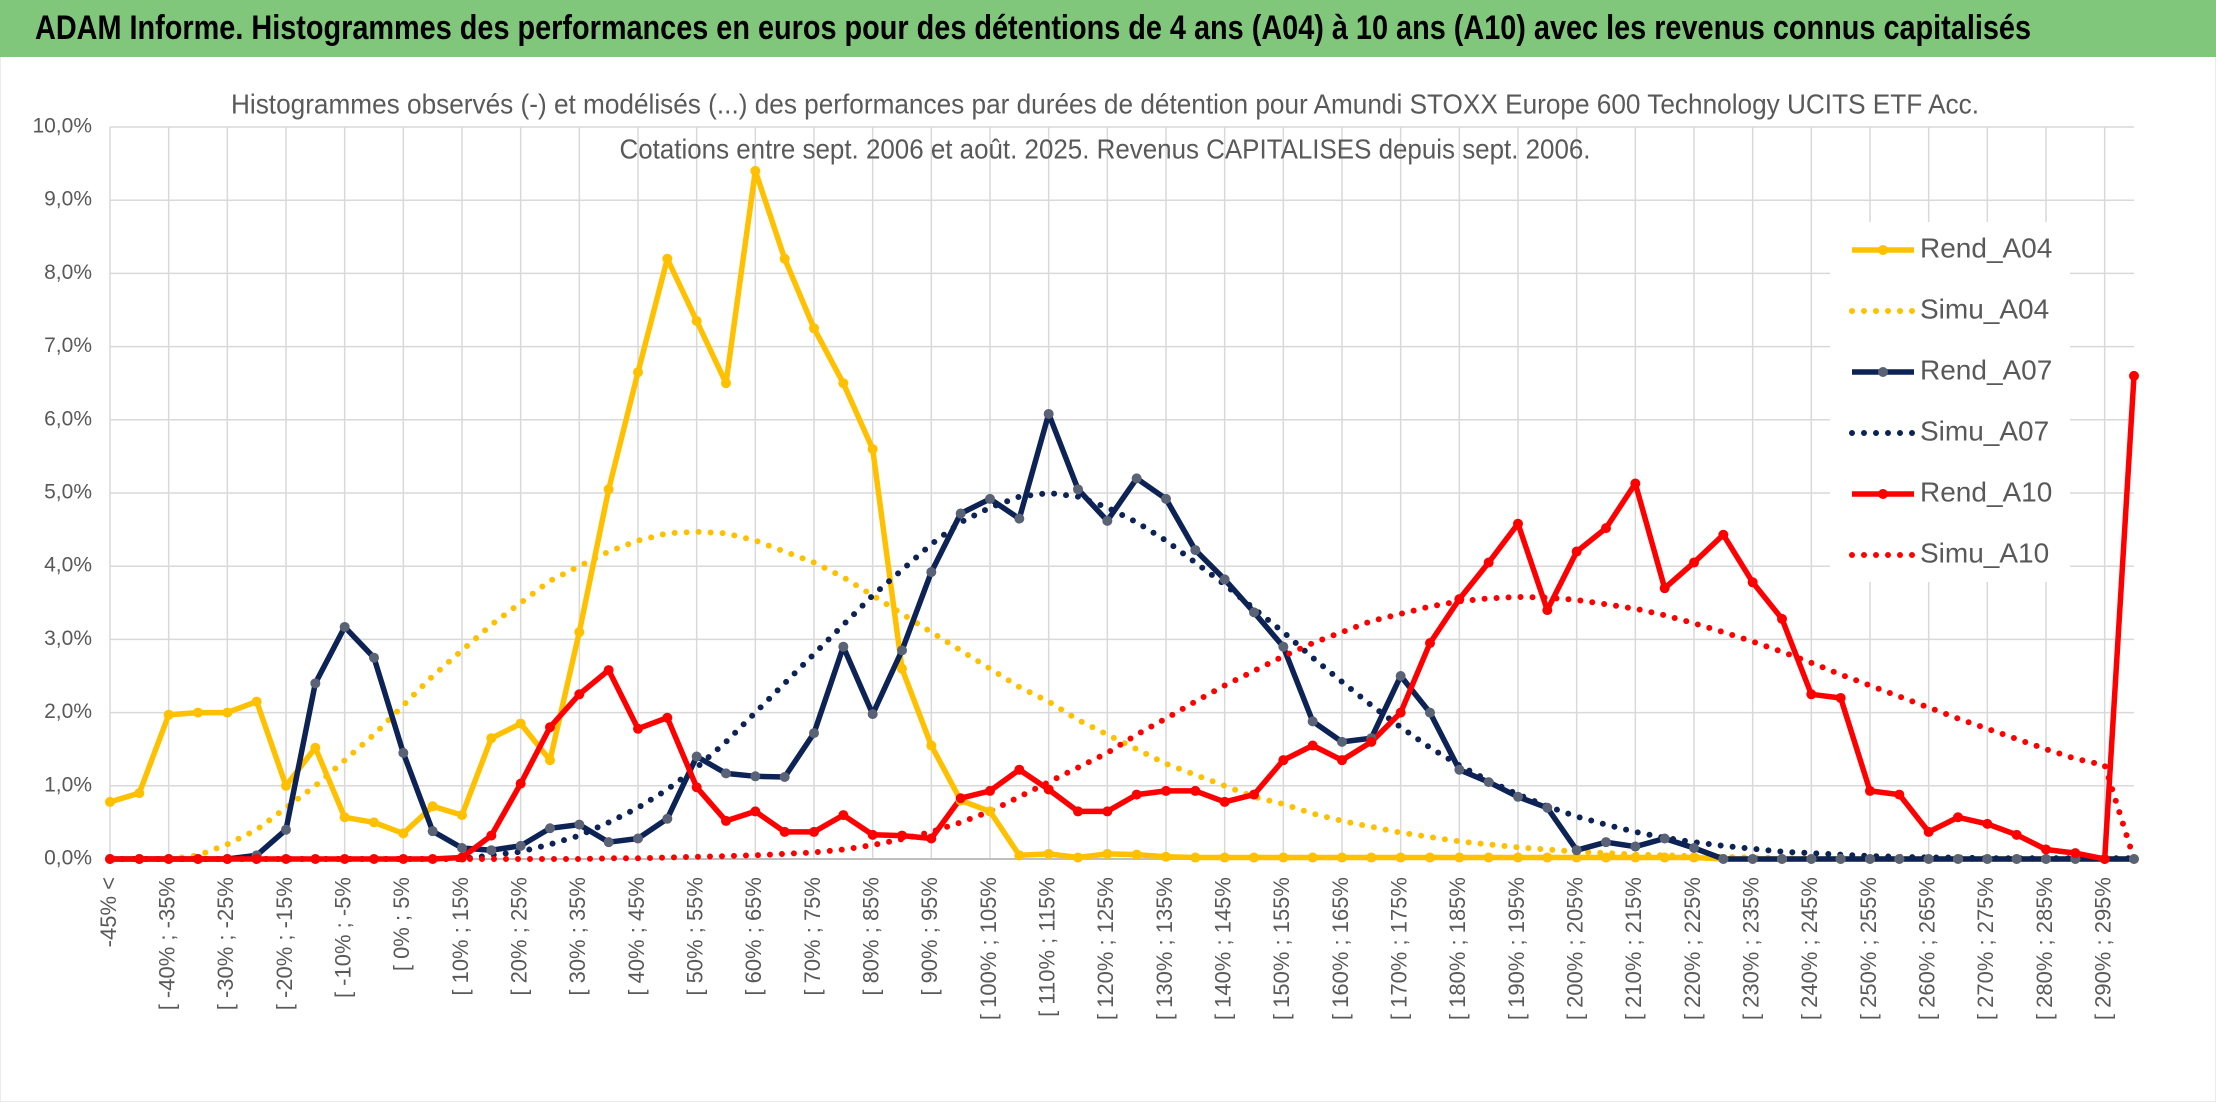  Describe the element at coordinates (1633, 948) in the screenshot. I see `x-tick-label: [ 210% ; 215%` at that location.